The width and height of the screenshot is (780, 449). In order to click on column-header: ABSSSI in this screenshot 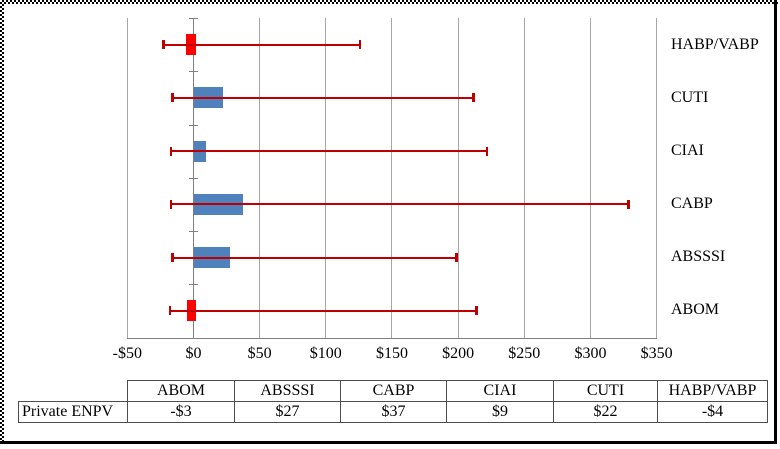, I will do `click(287, 391)`.